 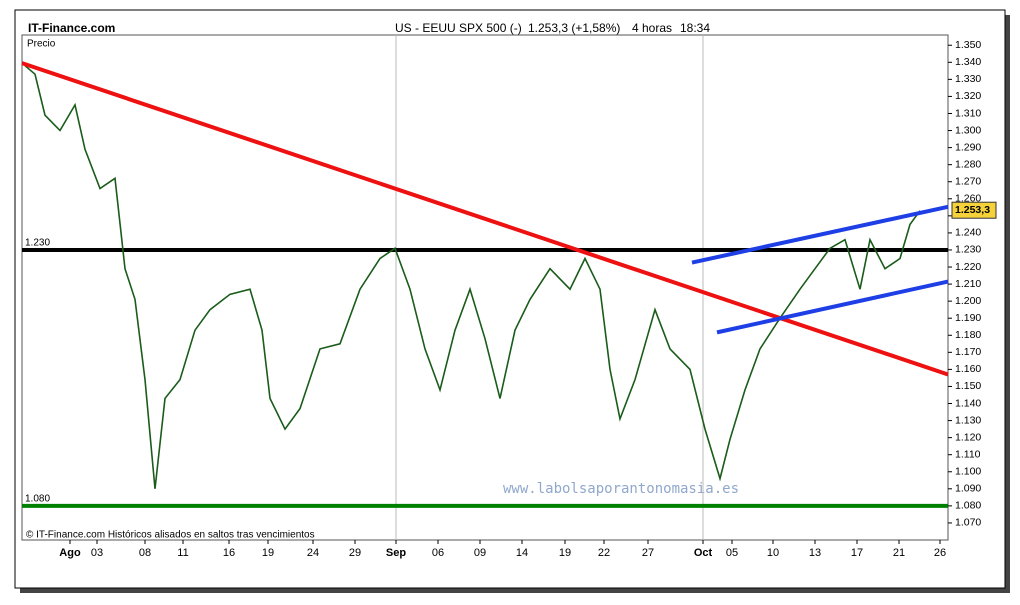 What do you see at coordinates (355, 553) in the screenshot?
I see `x-tick-label: 29` at bounding box center [355, 553].